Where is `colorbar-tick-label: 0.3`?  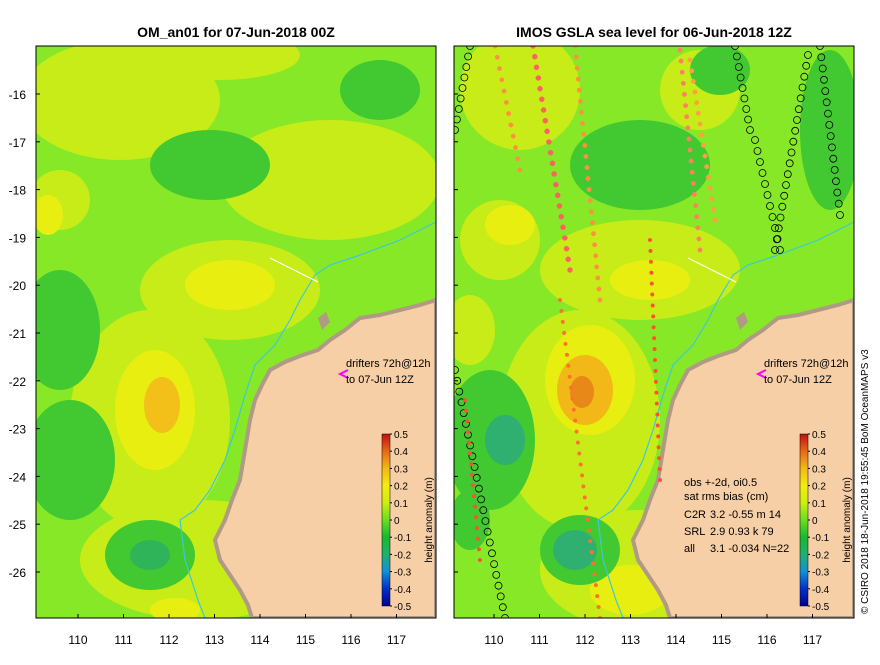 colorbar-tick-label: 0.3 is located at coordinates (819, 469).